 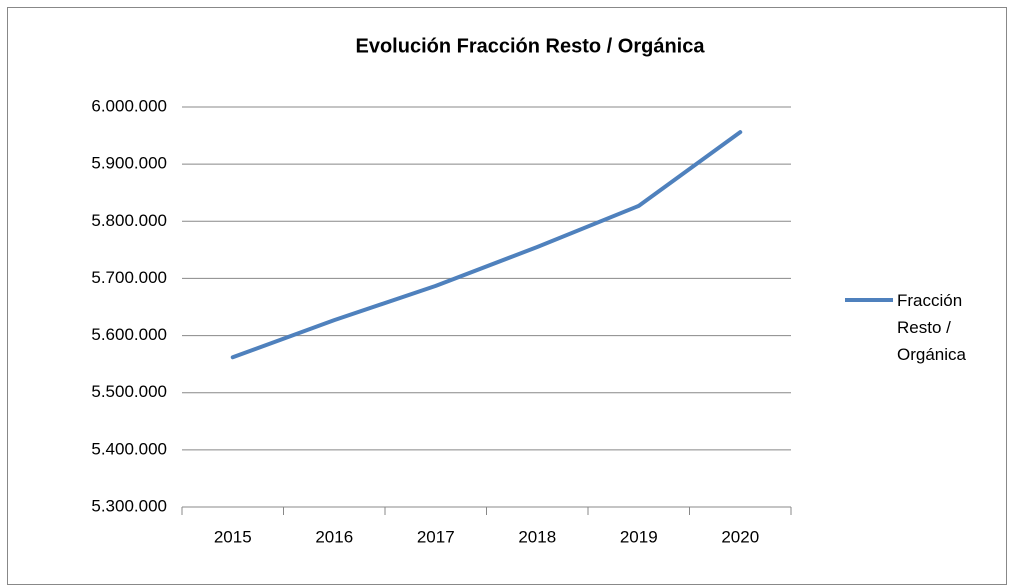 What do you see at coordinates (233, 536) in the screenshot?
I see `x-tick-label: 2015` at bounding box center [233, 536].